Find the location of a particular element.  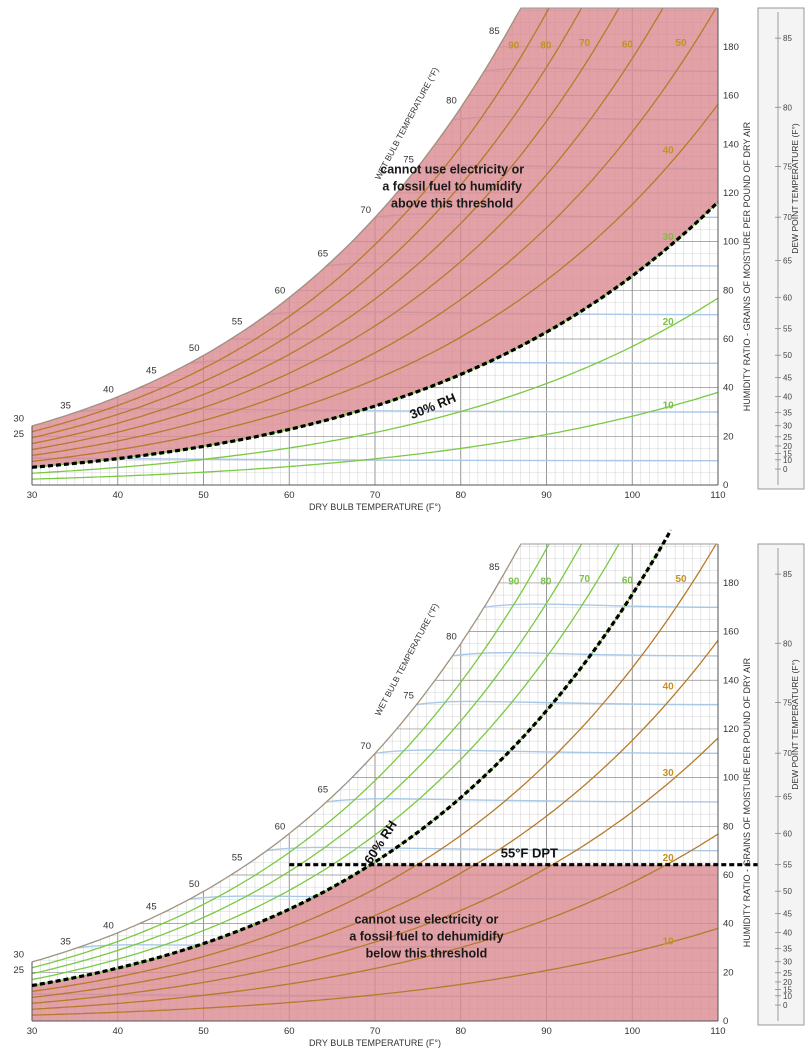

zone-annotation-line: above this threshold is located at coordinates (452, 203).